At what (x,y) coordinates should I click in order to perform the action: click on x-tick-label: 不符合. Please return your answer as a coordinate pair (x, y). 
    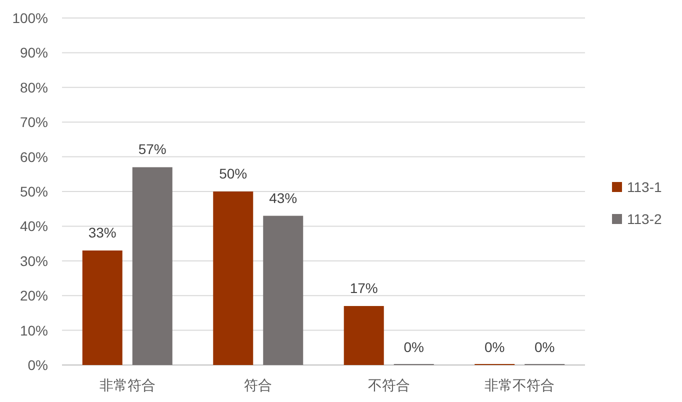
    Looking at the image, I should click on (389, 385).